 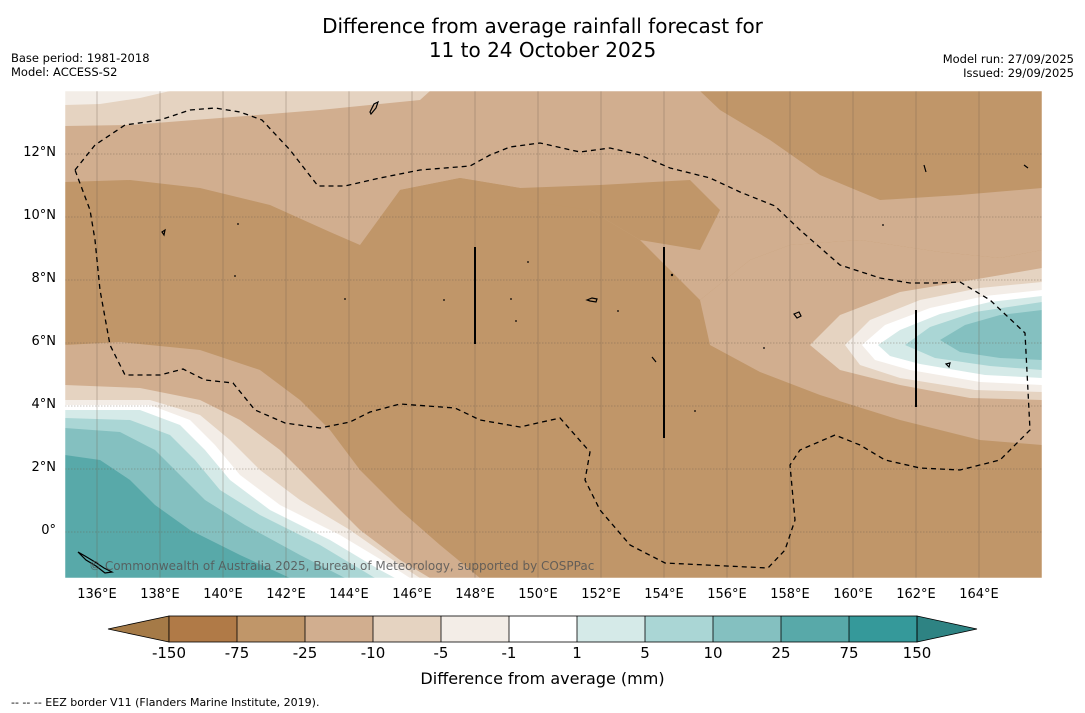 What do you see at coordinates (169, 653) in the screenshot?
I see `colorbar-label-1: -150` at bounding box center [169, 653].